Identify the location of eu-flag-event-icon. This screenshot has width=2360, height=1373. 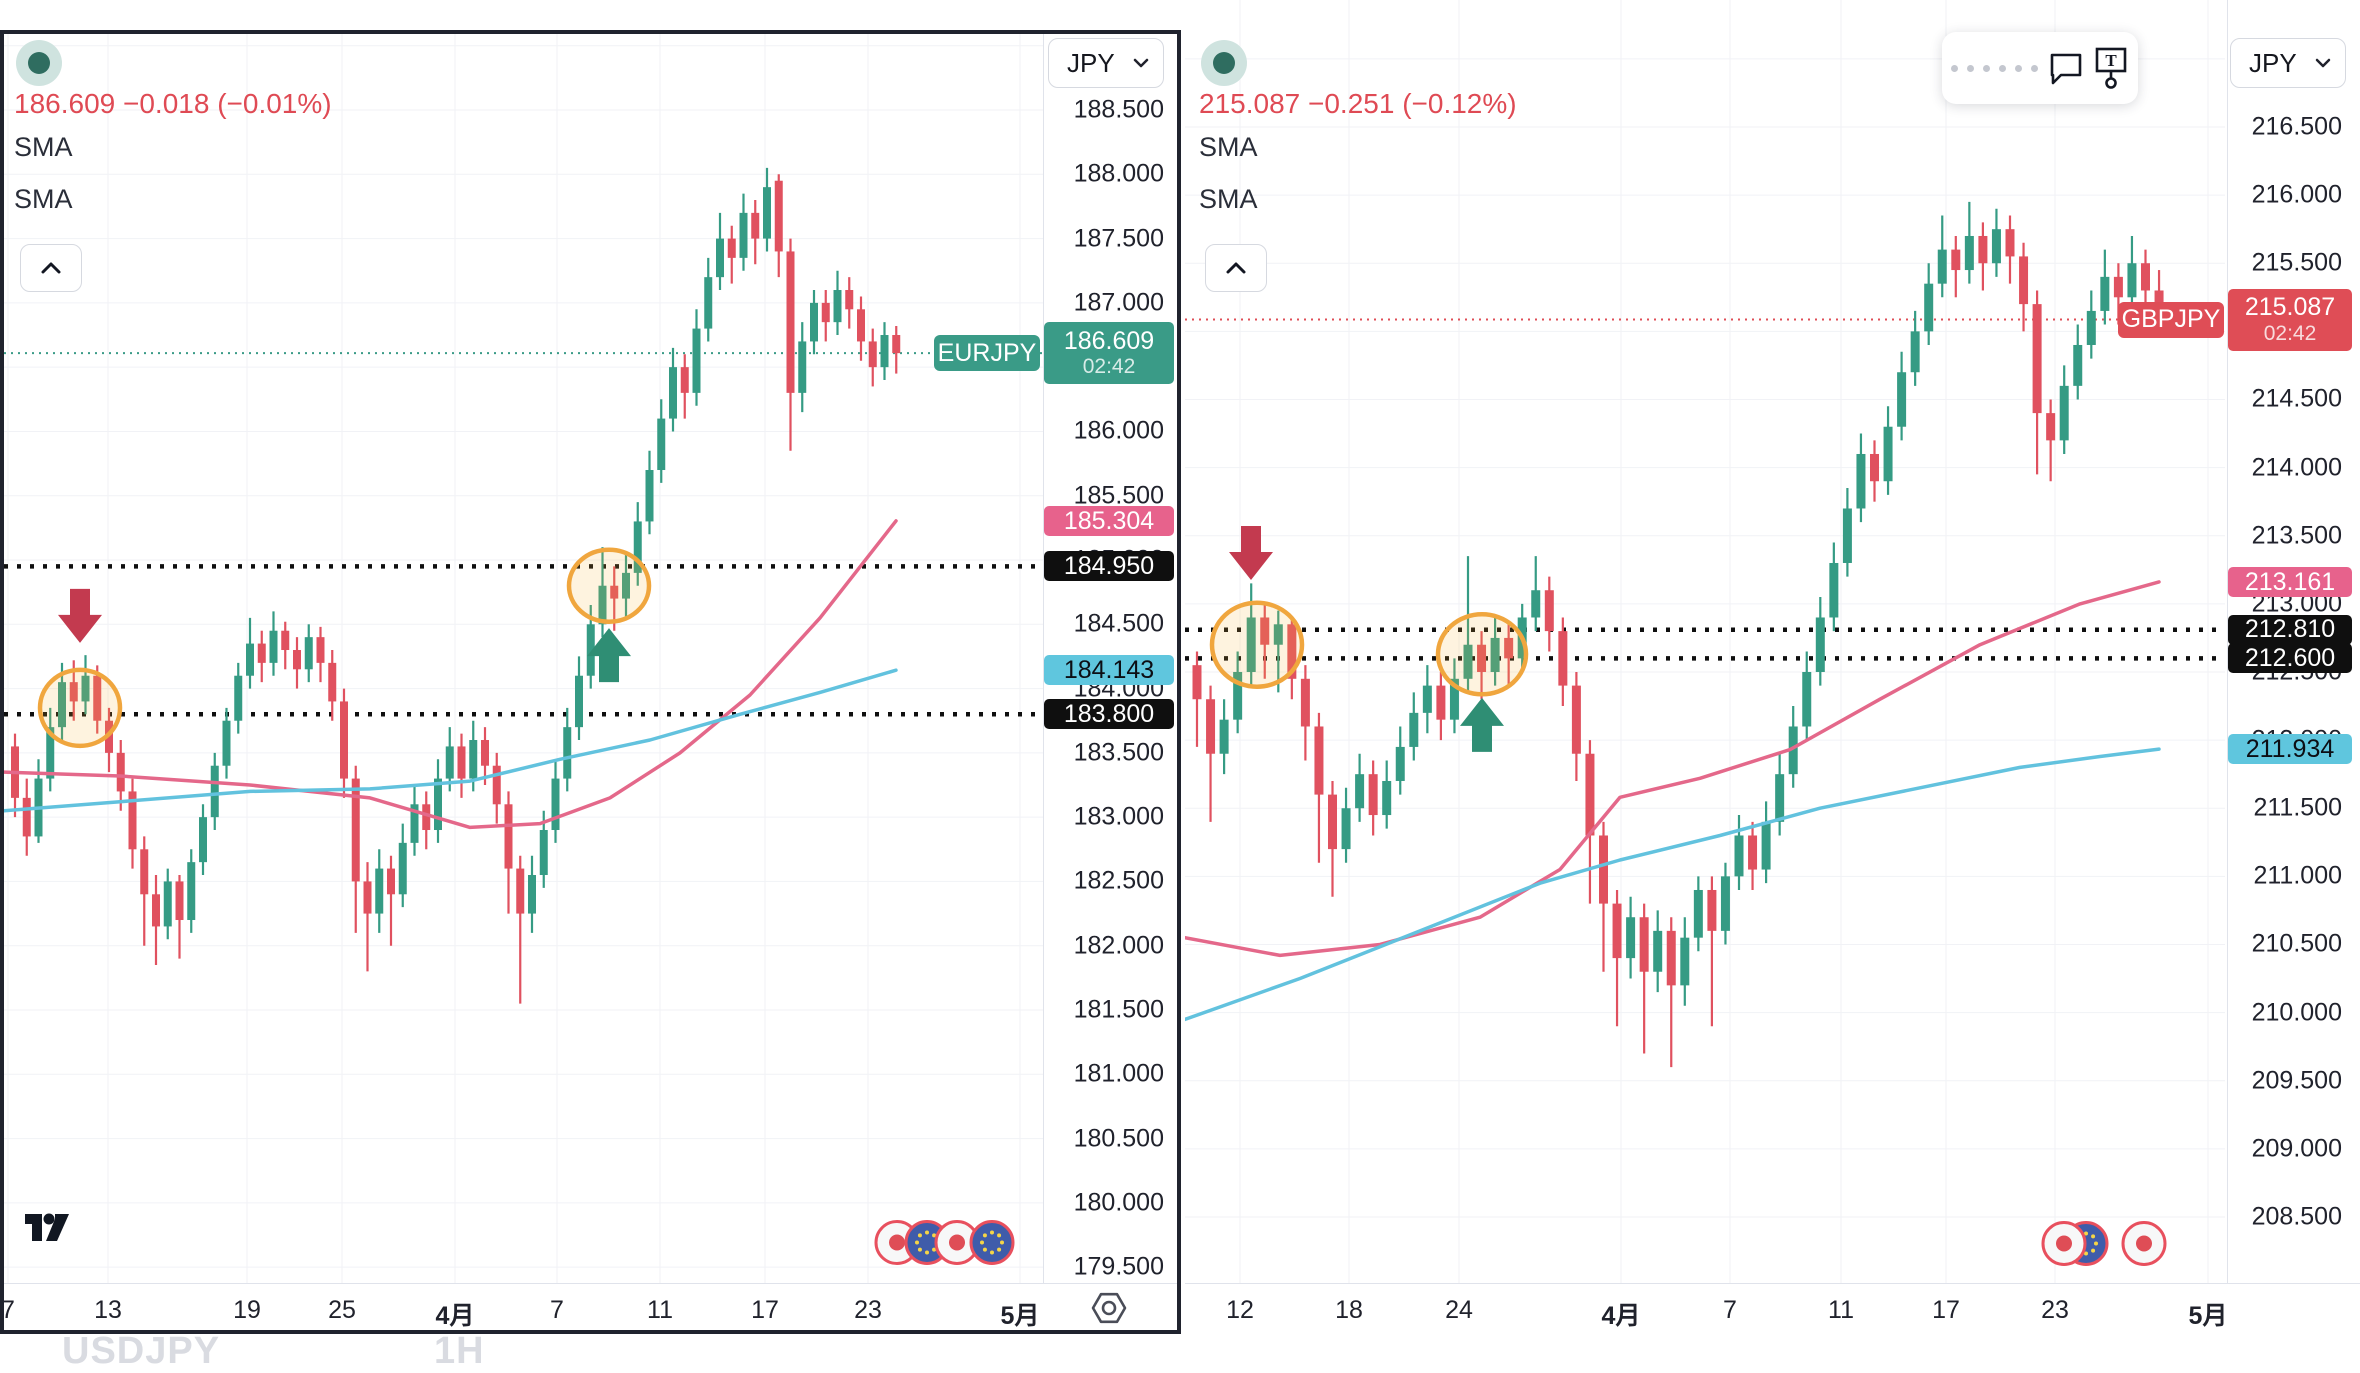
(992, 1245).